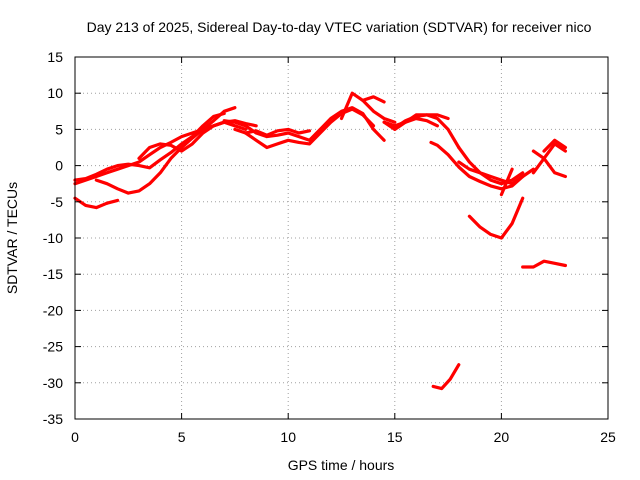 The width and height of the screenshot is (640, 480). Describe the element at coordinates (55, 93) in the screenshot. I see `y-tick-label: 10` at that location.